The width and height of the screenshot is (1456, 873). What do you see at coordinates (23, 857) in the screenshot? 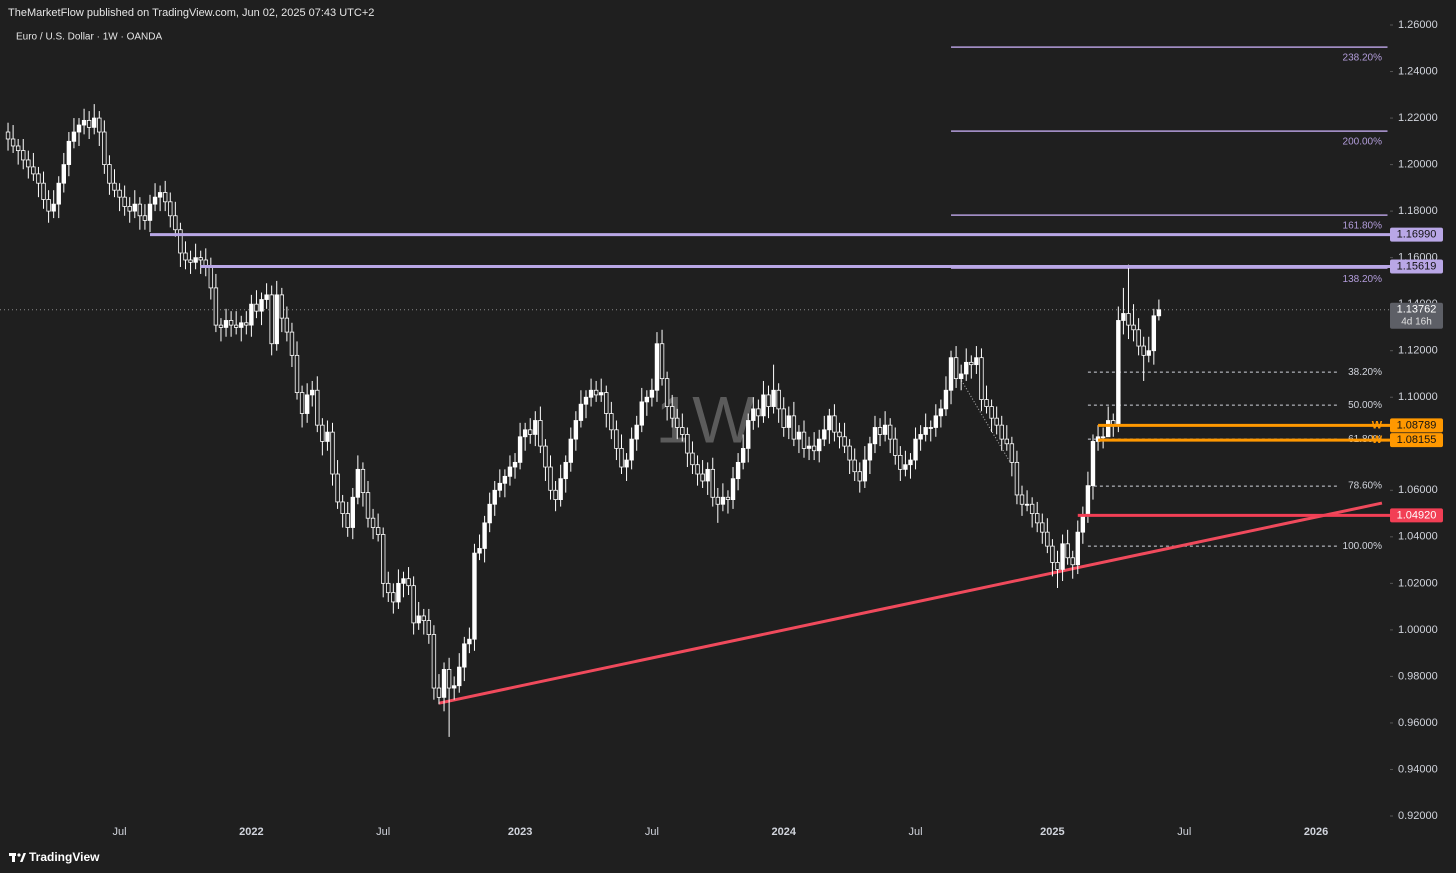
I see `logo-part` at bounding box center [23, 857].